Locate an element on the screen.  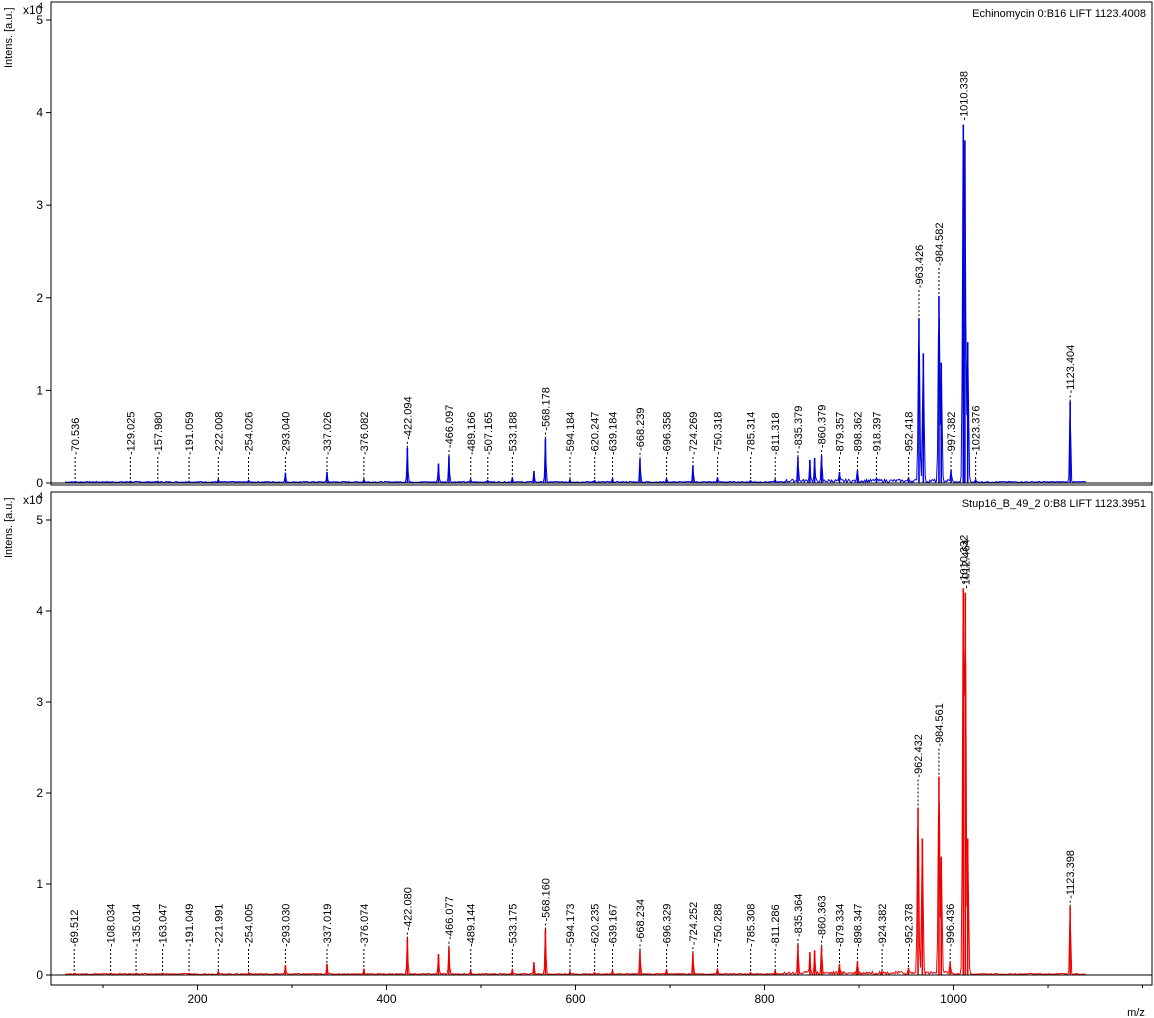
peak-label: -620.235 is located at coordinates (596, 925).